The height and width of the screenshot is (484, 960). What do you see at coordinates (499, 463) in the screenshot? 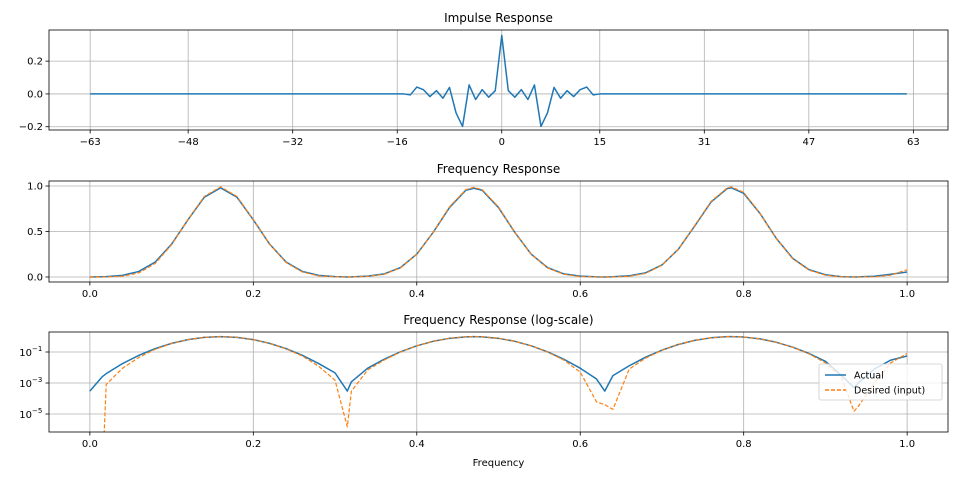
I see `x-axis-label: Frequency` at bounding box center [499, 463].